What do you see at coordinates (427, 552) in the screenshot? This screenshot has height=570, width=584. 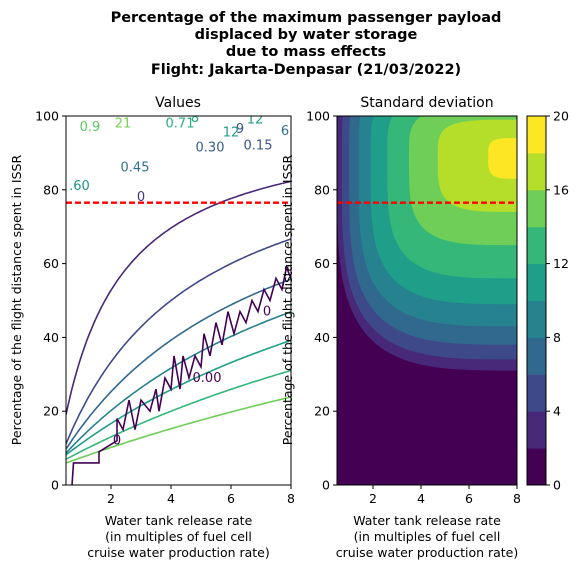 I see `std-xlabel-line-3: cruise water production rate)` at bounding box center [427, 552].